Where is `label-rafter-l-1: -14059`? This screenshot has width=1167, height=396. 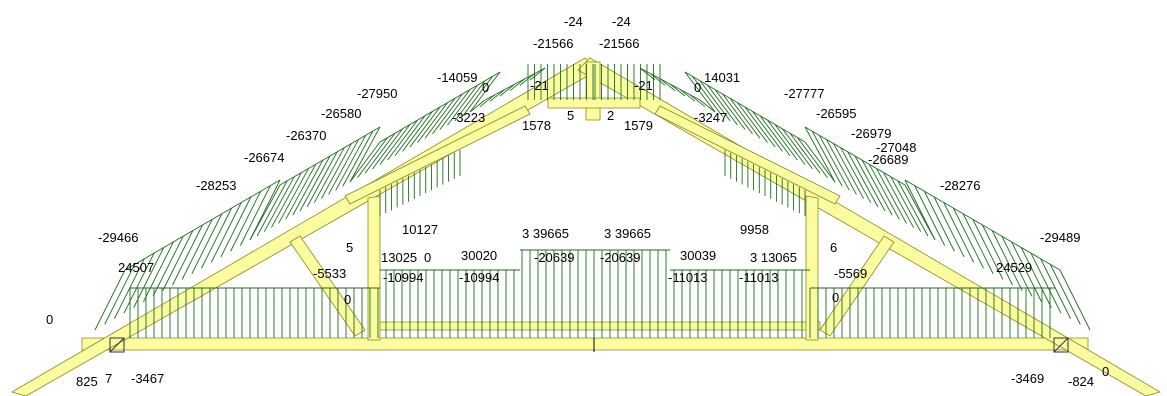 label-rafter-l-1: -14059 is located at coordinates (457, 77).